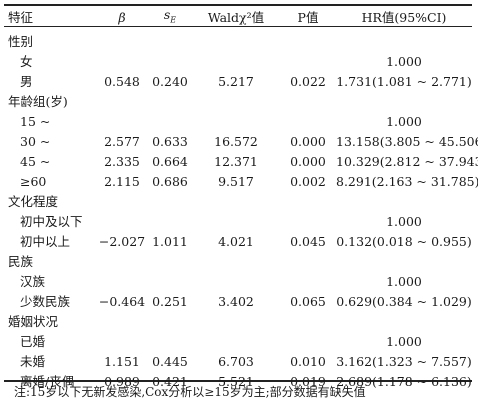 The width and height of the screenshot is (478, 403). Describe the element at coordinates (236, 161) in the screenshot. I see `cell-wald: 12.371` at that location.